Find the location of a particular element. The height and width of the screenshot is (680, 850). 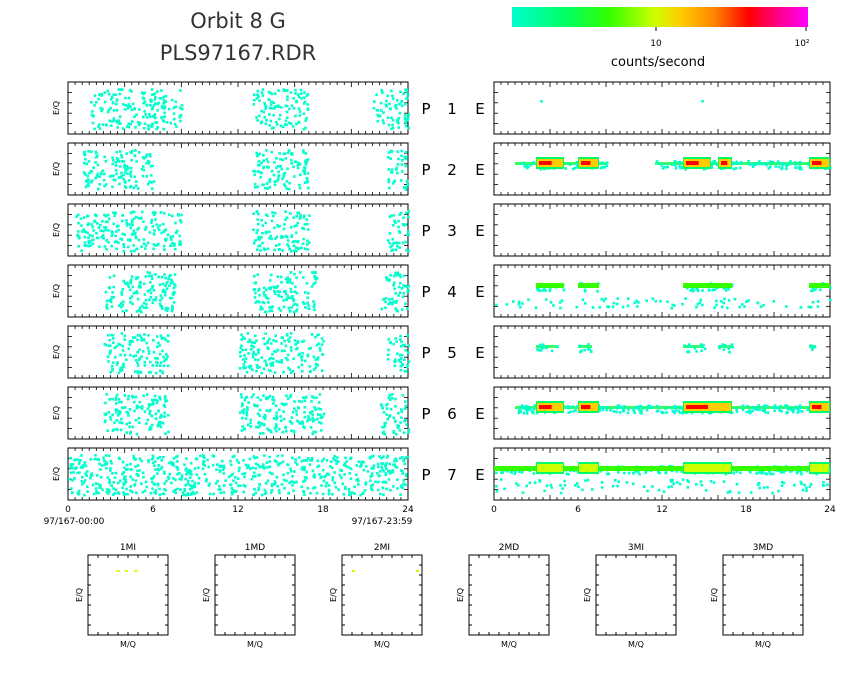

mass-panel-title: 3MI is located at coordinates (636, 548).